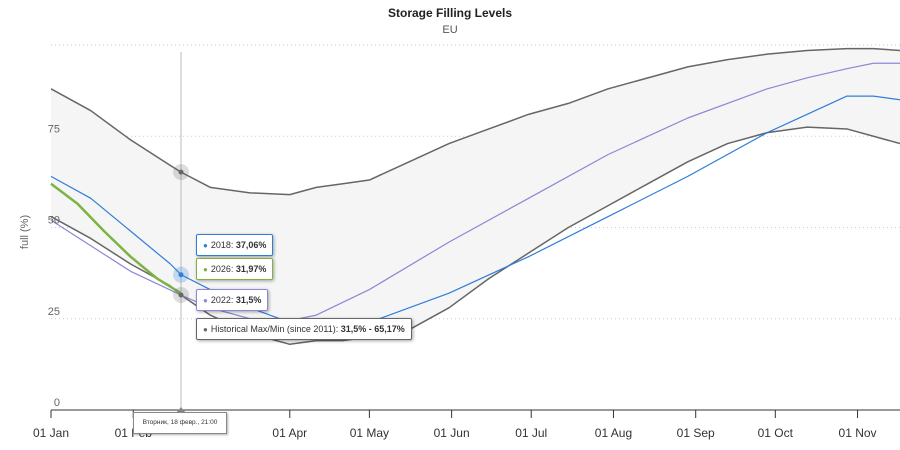 The width and height of the screenshot is (900, 450). I want to click on x-tick-label: 01 Nov, so click(858, 433).